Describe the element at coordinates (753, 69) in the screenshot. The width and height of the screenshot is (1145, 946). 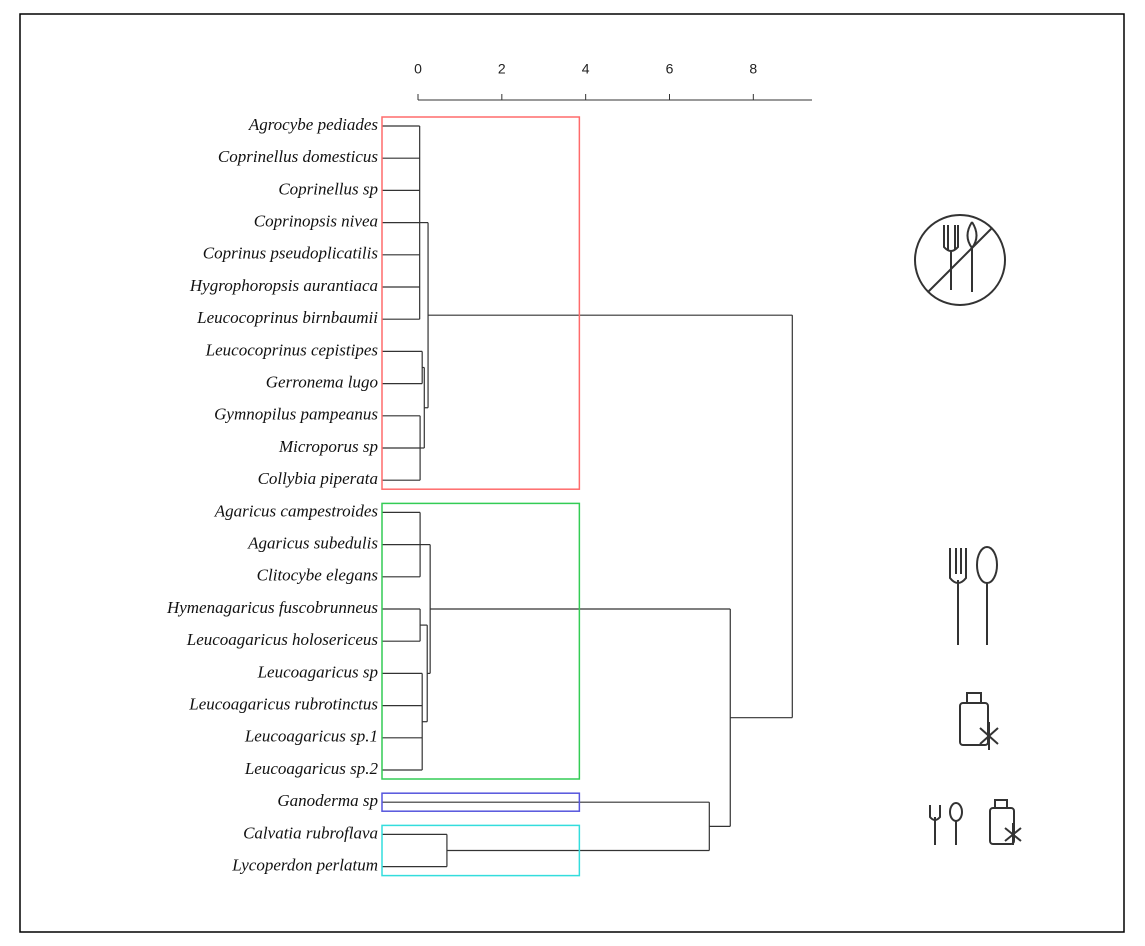
I see `x-tick-label: 8` at that location.